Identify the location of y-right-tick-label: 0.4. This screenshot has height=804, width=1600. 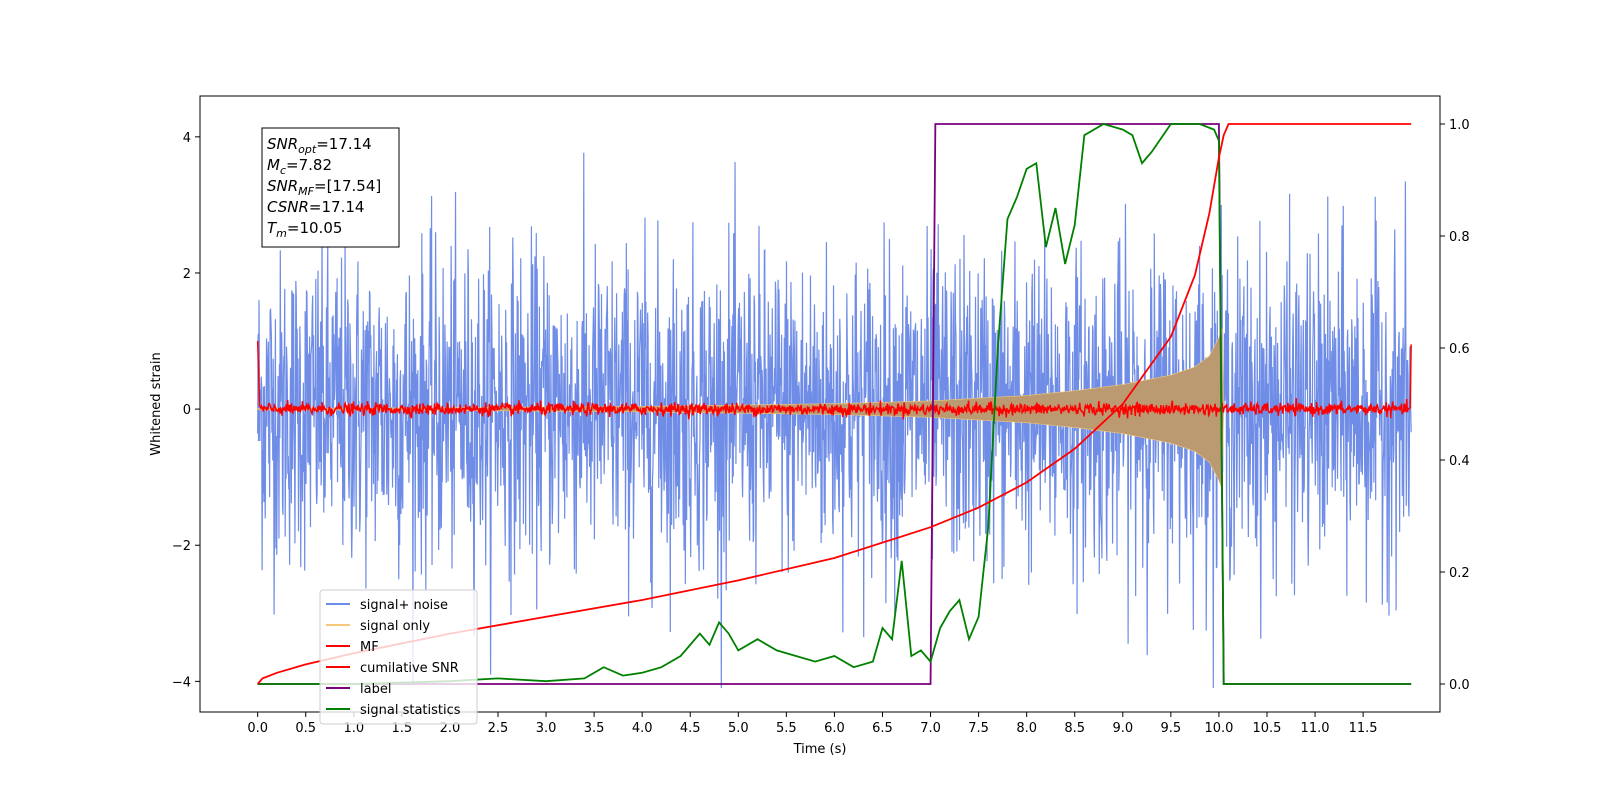
(1459, 461).